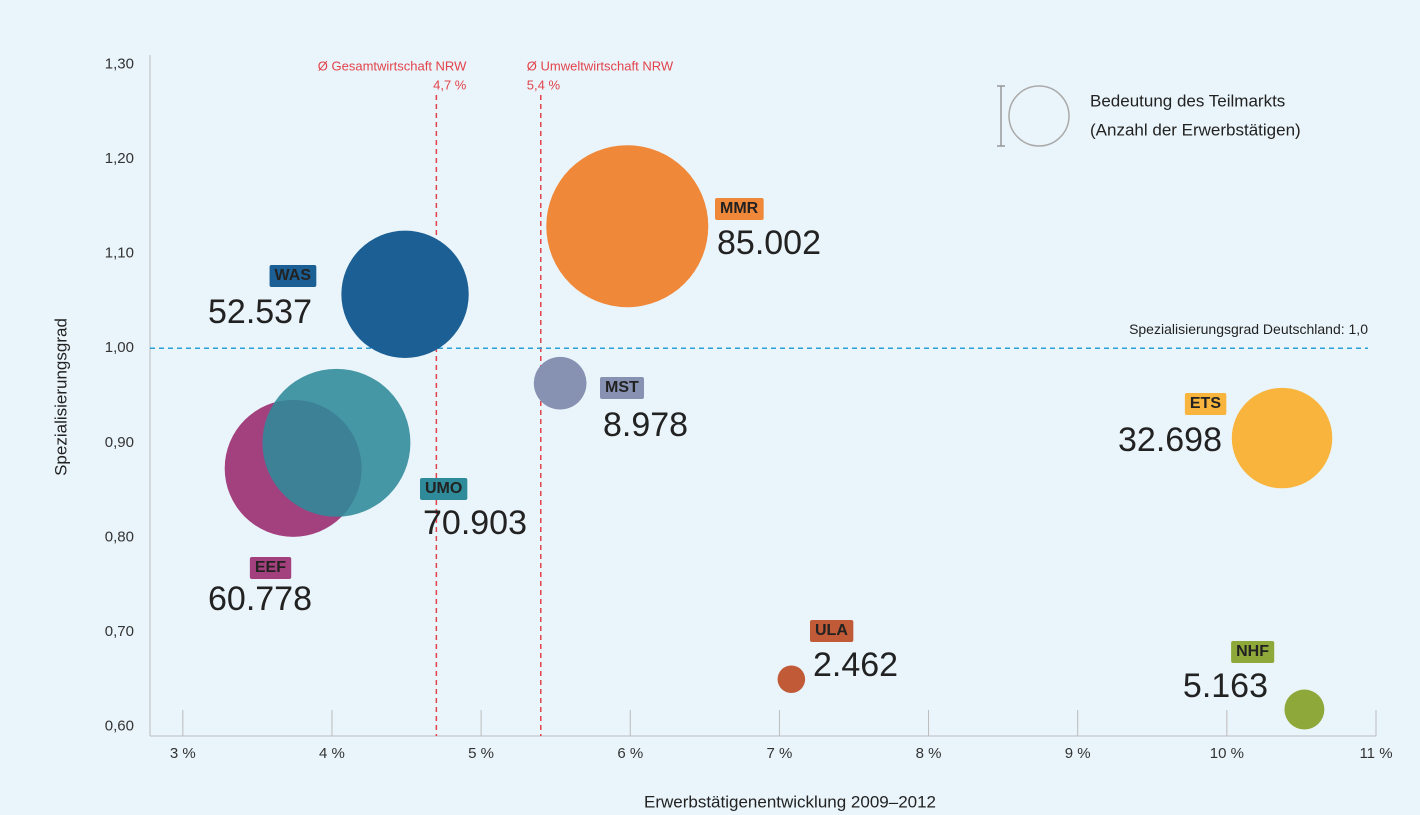 The height and width of the screenshot is (815, 1420). Describe the element at coordinates (630, 753) in the screenshot. I see `x-tick-label: 6 %` at that location.